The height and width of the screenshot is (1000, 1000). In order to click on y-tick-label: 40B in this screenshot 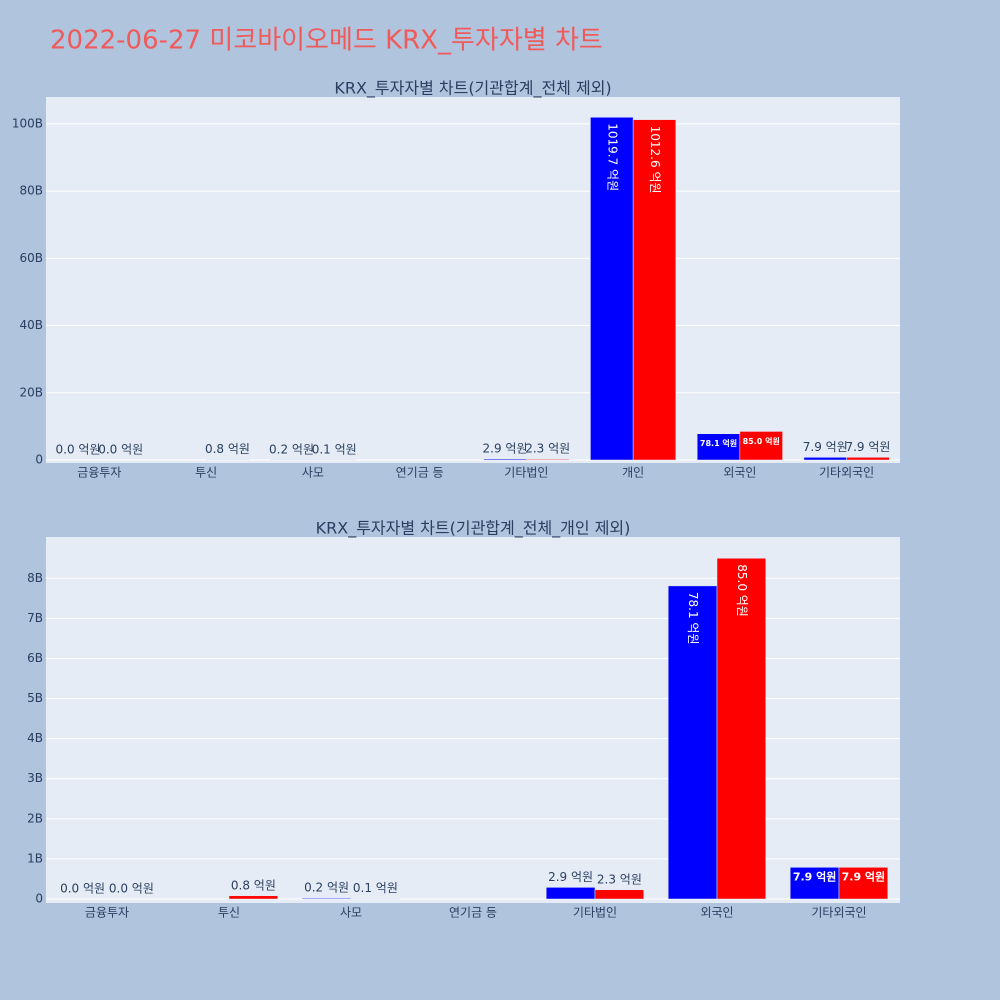, I will do `click(31, 325)`.